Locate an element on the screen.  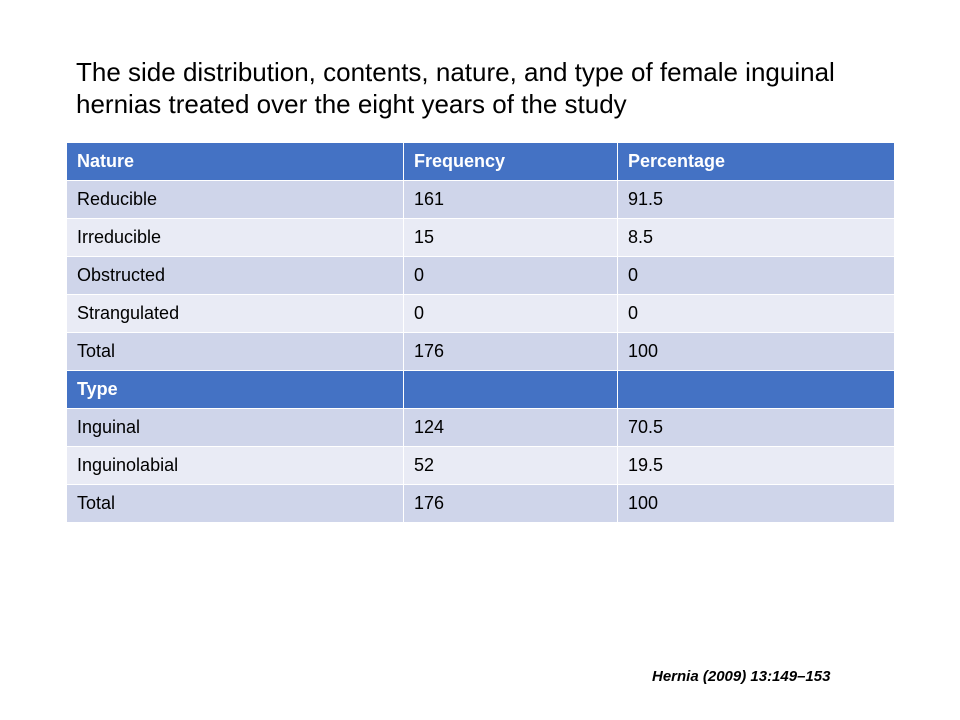
table-cell: Inguinolabial is located at coordinates (235, 465).